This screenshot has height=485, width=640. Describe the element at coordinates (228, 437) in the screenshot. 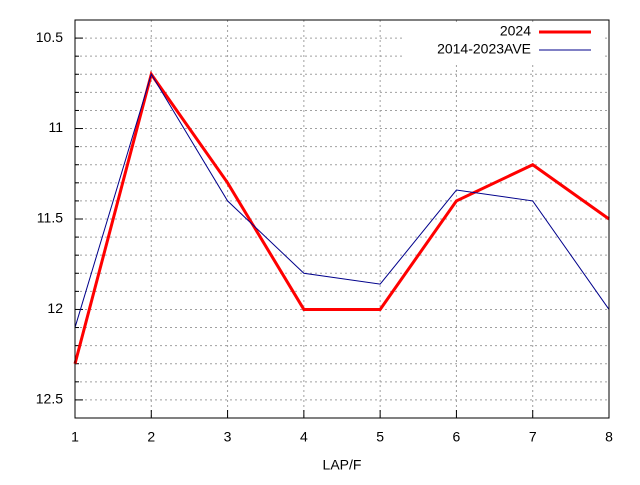

I see `x-tick-label: 3` at that location.